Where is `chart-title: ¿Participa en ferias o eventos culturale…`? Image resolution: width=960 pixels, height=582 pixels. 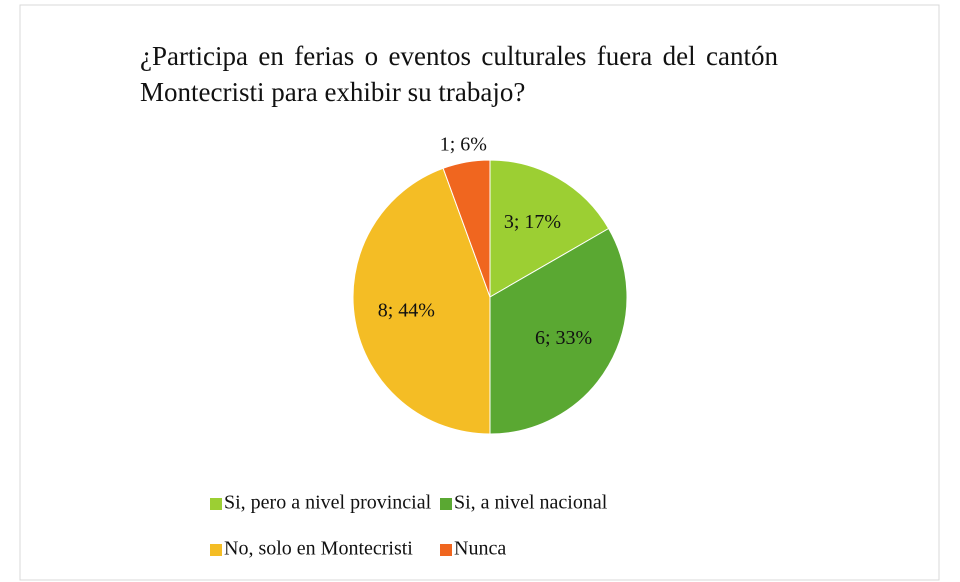 chart-title: ¿Participa en ferias o eventos culturale… is located at coordinates (459, 74).